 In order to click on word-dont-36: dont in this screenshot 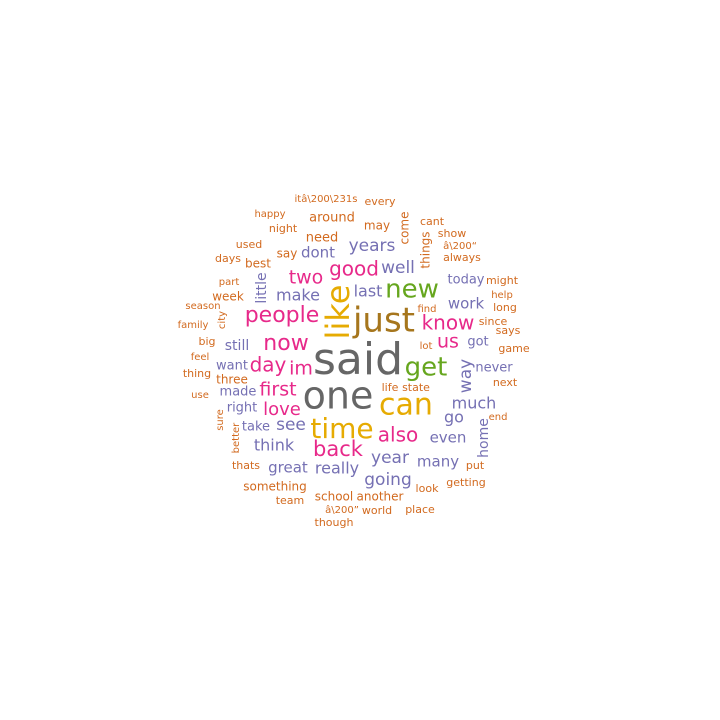, I will do `click(318, 253)`.